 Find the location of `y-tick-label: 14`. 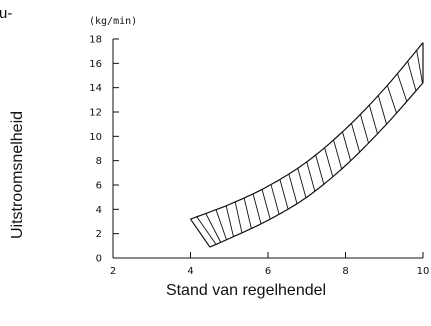

y-tick-label: 14 is located at coordinates (95, 88).